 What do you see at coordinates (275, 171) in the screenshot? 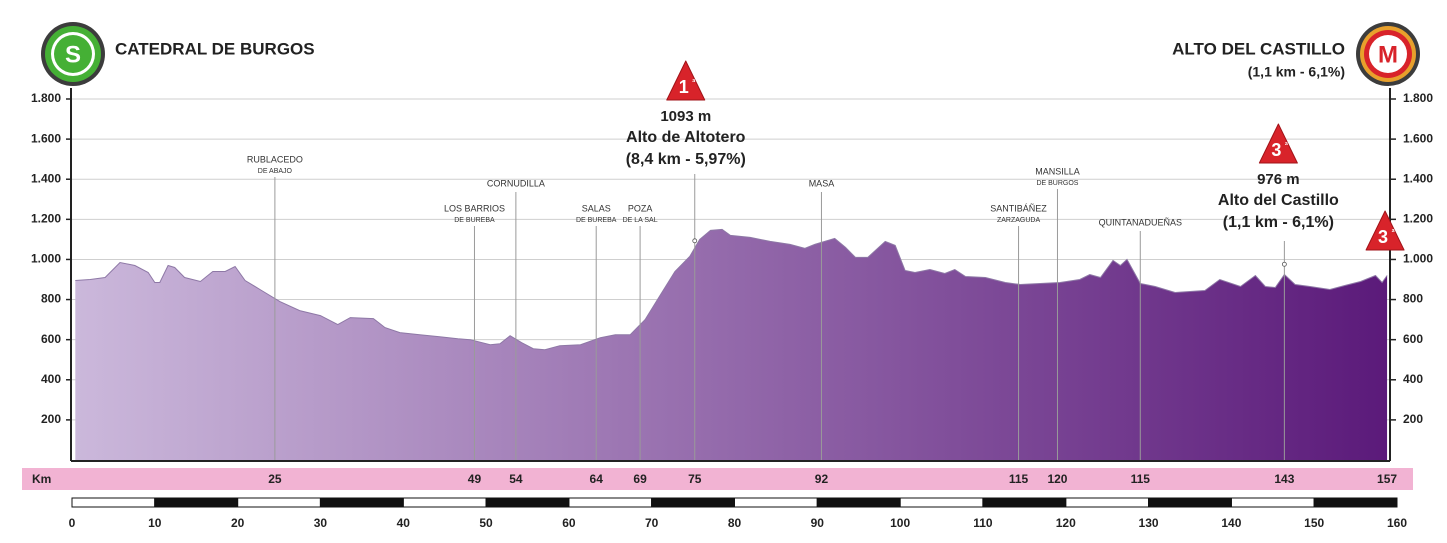
I see `waypoint-sub: DE ABAJO` at bounding box center [275, 171].